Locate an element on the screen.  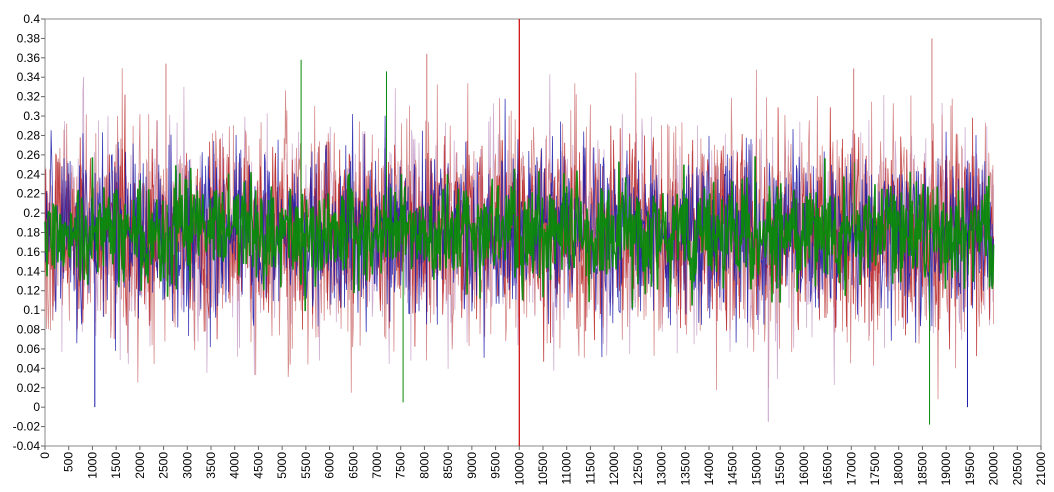
y-tick-label: 0.2 is located at coordinates (31, 213).